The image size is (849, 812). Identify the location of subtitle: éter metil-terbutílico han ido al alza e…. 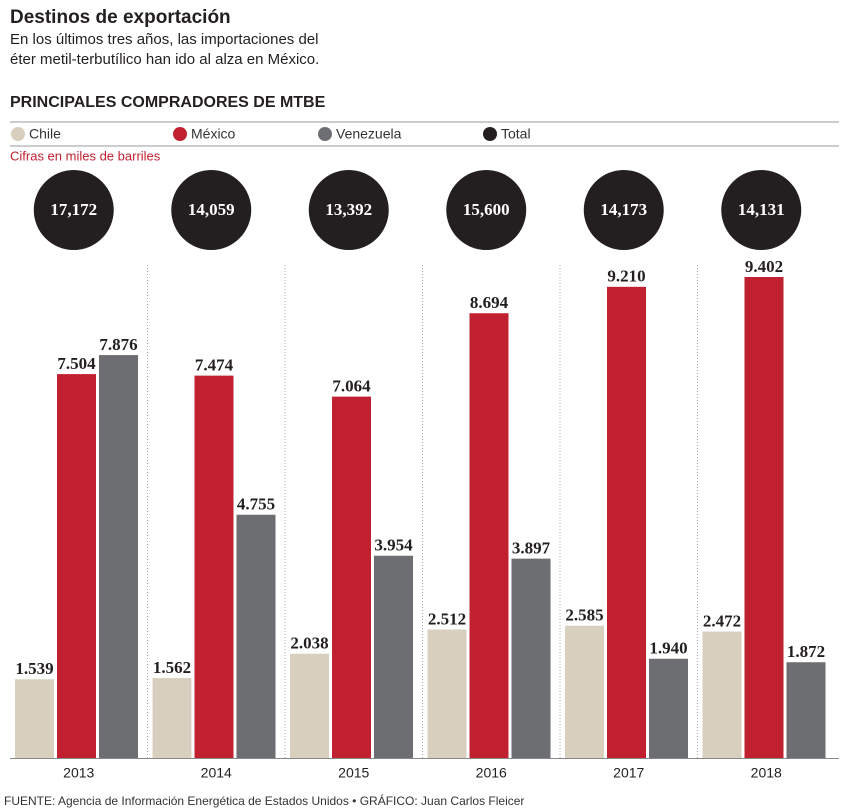
(164, 59).